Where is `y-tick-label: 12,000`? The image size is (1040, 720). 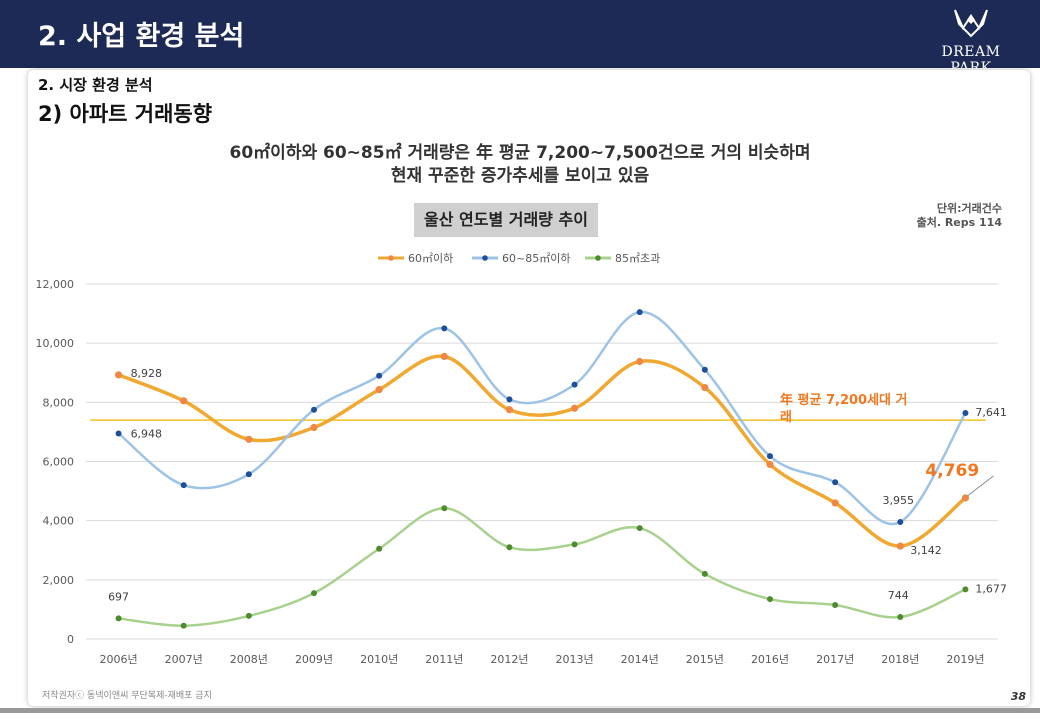 y-tick-label: 12,000 is located at coordinates (55, 284).